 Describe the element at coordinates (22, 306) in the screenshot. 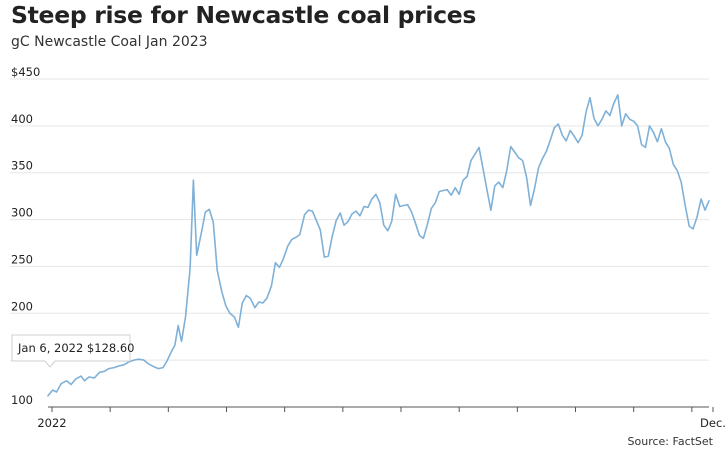

I see `y-tick-label-200: 200` at that location.